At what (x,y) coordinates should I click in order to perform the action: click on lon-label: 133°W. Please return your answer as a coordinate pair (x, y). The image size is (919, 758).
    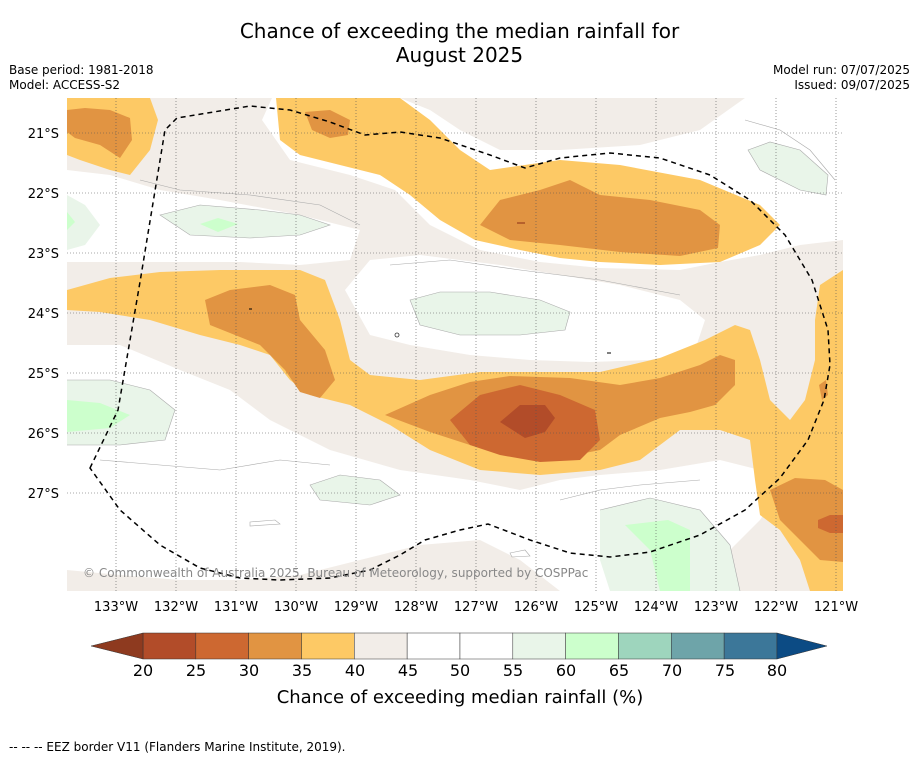
    Looking at the image, I should click on (116, 607).